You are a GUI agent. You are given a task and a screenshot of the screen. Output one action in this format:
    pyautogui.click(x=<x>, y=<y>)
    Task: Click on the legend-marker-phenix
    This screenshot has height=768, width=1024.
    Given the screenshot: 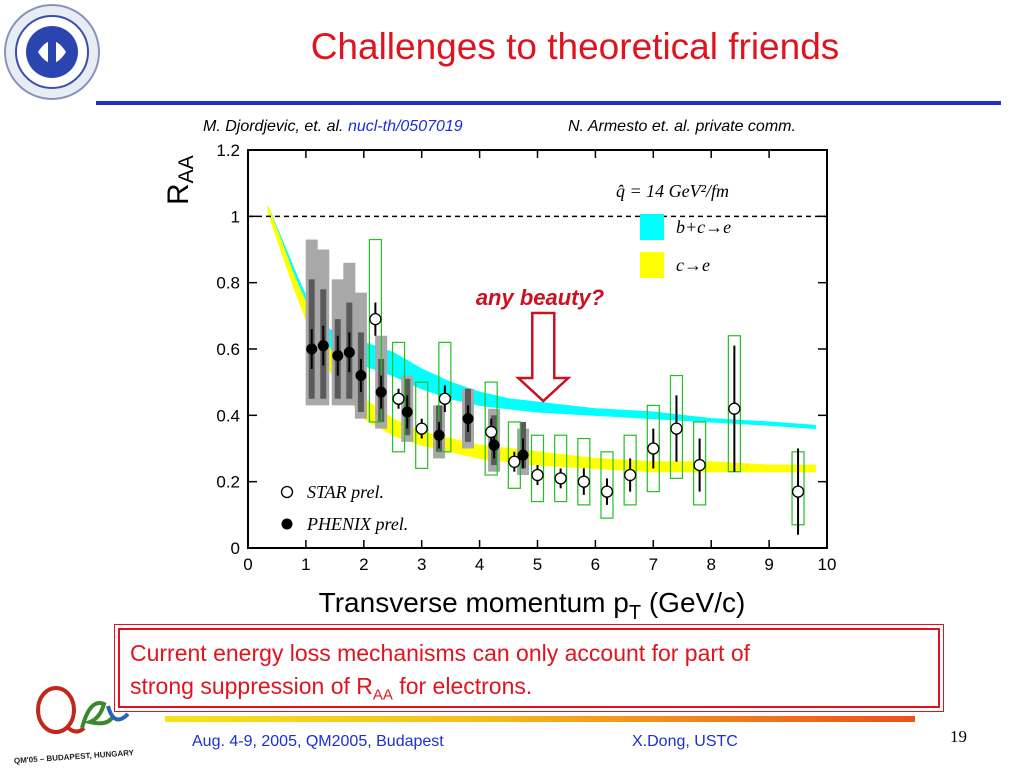 What is the action you would take?
    pyautogui.click(x=287, y=524)
    